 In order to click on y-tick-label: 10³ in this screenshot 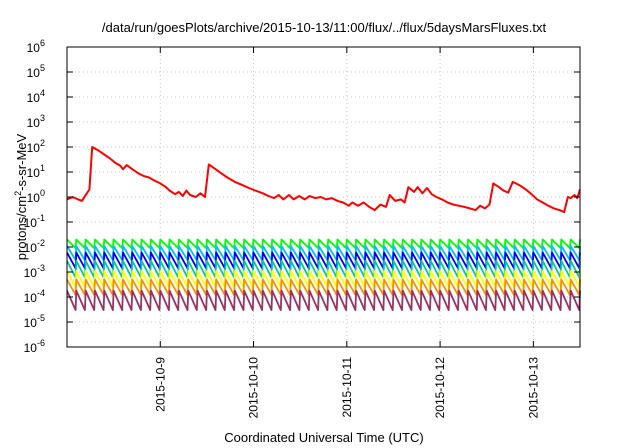, I will do `click(36, 121)`.